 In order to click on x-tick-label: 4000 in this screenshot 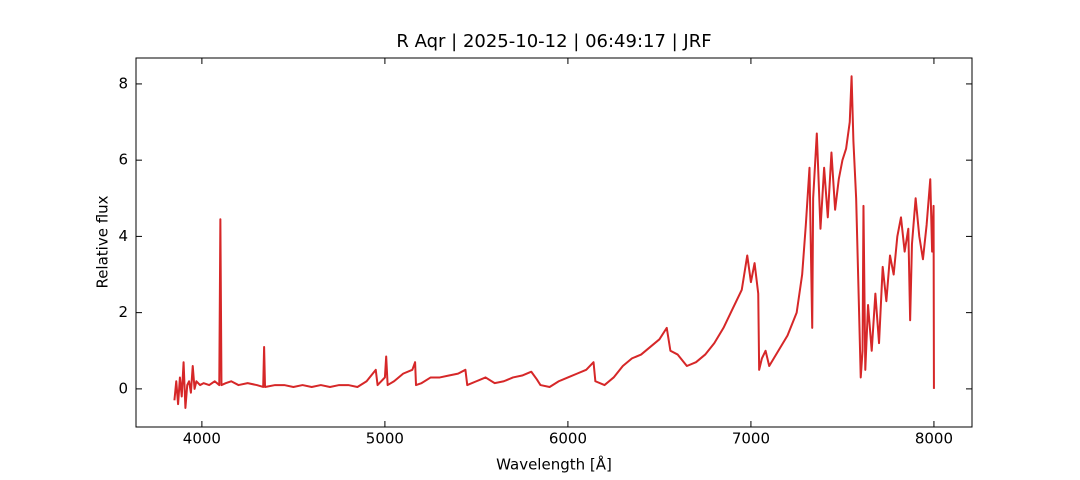, I will do `click(202, 439)`.